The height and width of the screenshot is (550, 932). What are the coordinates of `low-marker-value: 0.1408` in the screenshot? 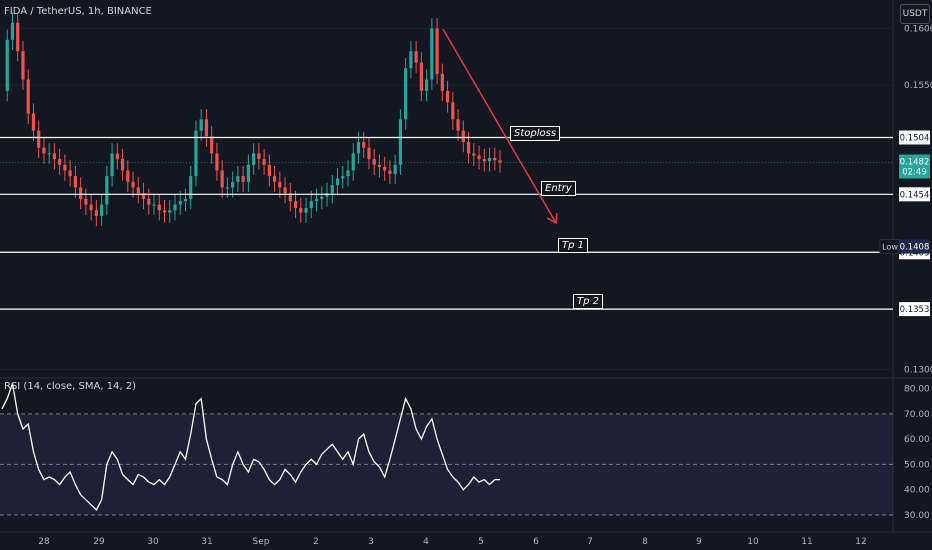 It's located at (915, 248).